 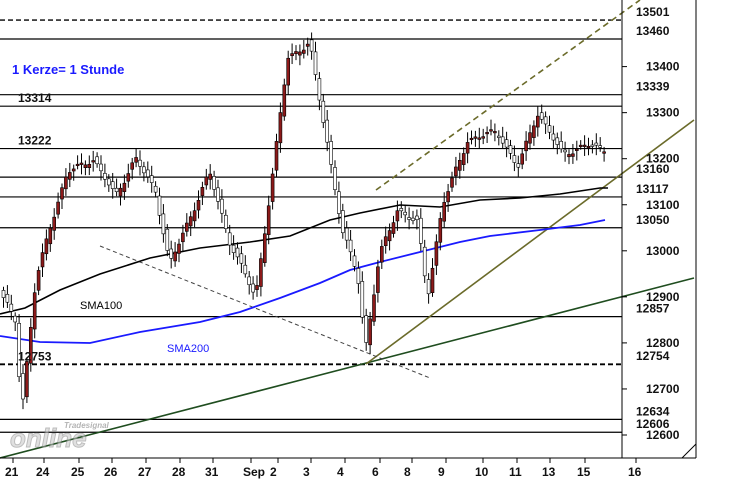 I want to click on y-tick-label: 13200, so click(x=663, y=159).